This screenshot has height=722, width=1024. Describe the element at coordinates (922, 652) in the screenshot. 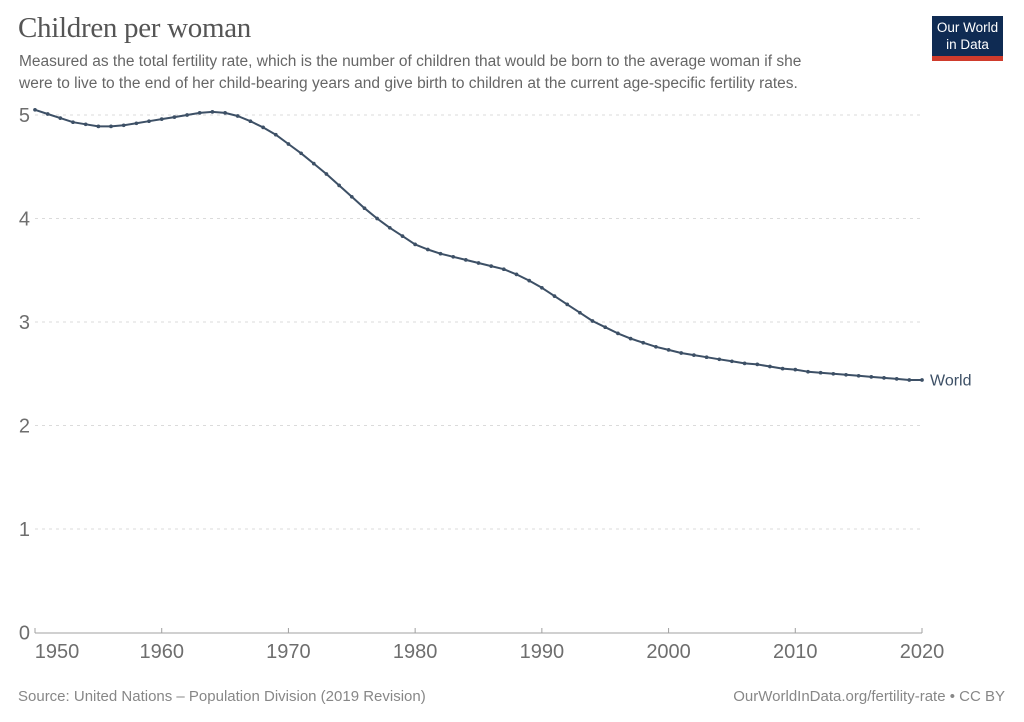

I see `x-tick-label-2020: 2020` at that location.